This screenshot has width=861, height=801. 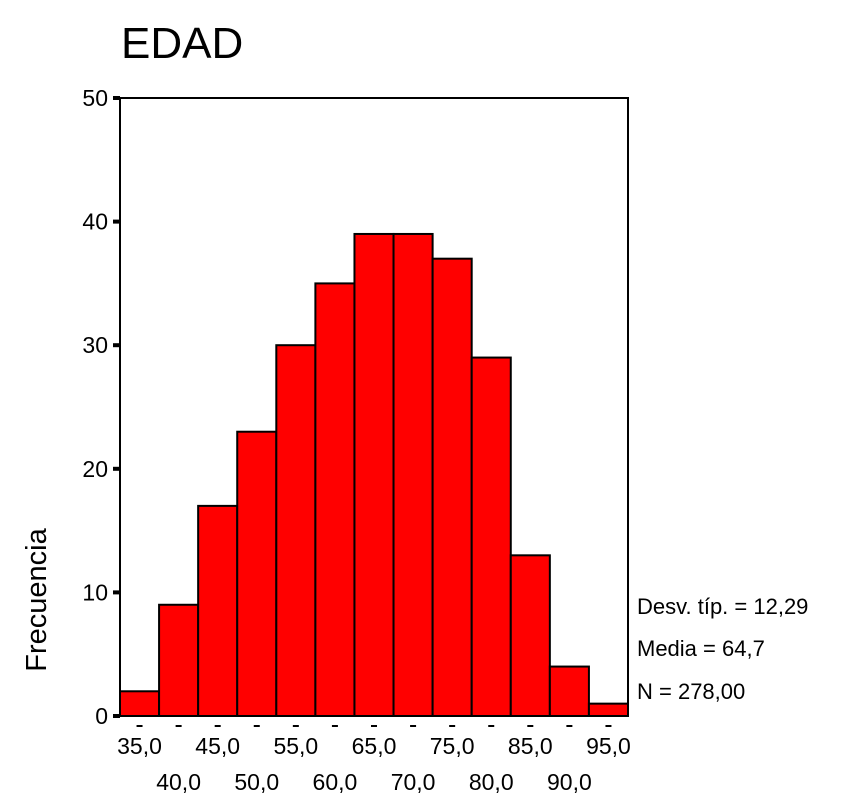 I want to click on y-axis-label: Frecuencia, so click(x=37, y=599).